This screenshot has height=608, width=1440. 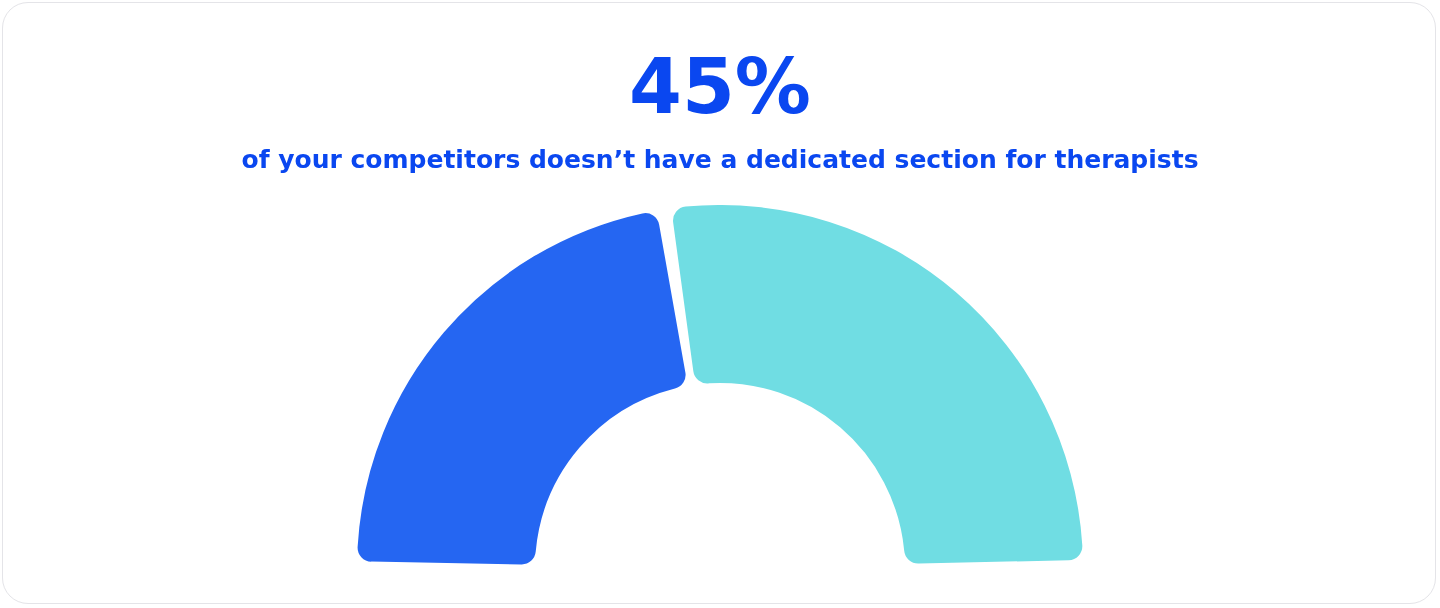 What do you see at coordinates (720, 87) in the screenshot?
I see `chart-title: 45%` at bounding box center [720, 87].